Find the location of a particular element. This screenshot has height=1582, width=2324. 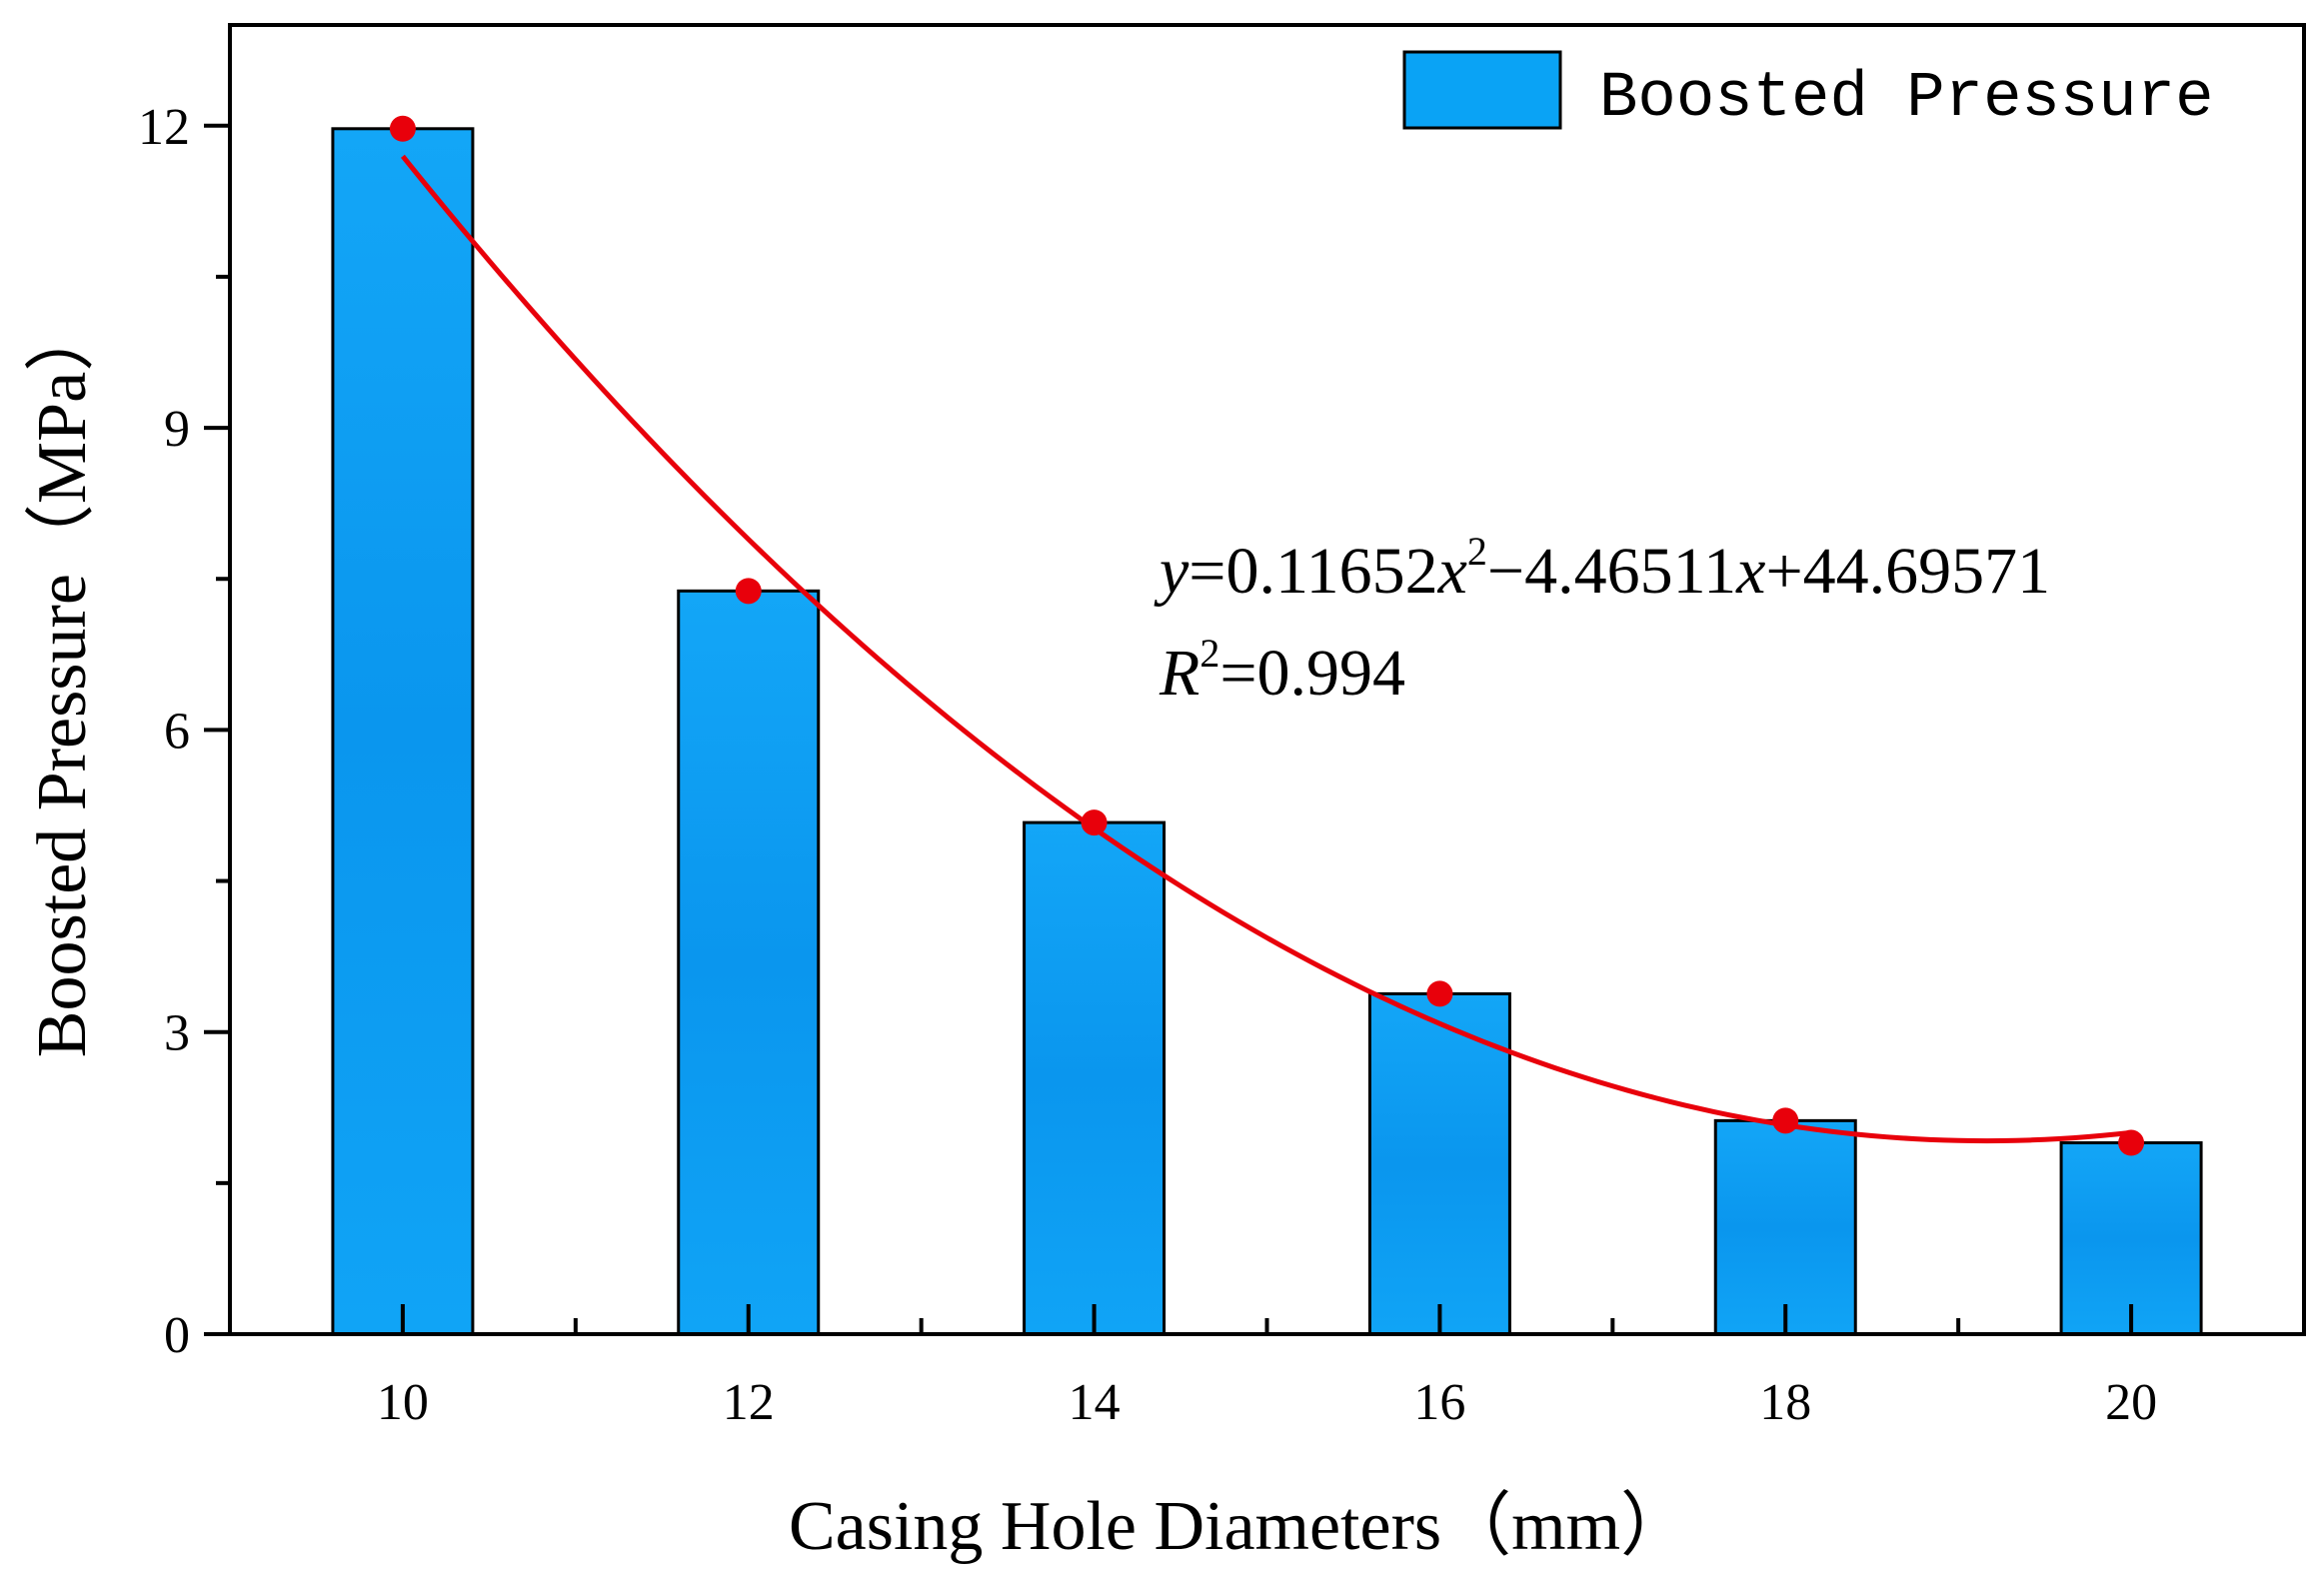

x-tick-label: 10 is located at coordinates (403, 1402).